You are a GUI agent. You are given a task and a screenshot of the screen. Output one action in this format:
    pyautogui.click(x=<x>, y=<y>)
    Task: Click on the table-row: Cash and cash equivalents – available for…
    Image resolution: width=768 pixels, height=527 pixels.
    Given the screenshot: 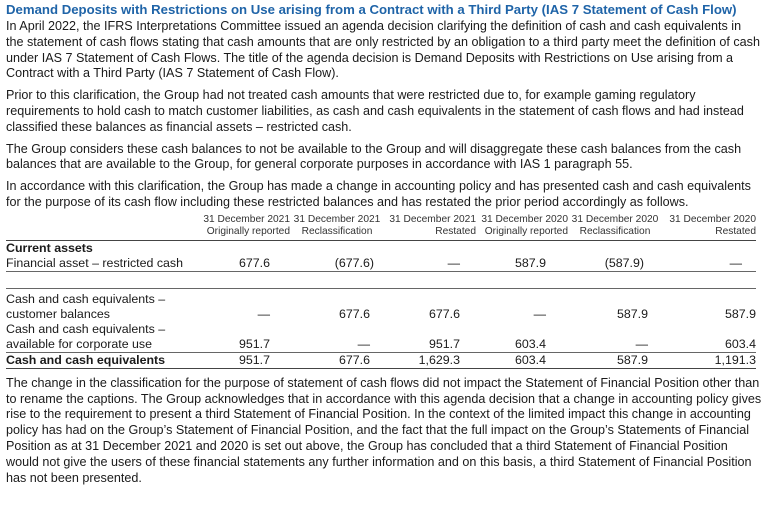 What is the action you would take?
    pyautogui.click(x=381, y=337)
    